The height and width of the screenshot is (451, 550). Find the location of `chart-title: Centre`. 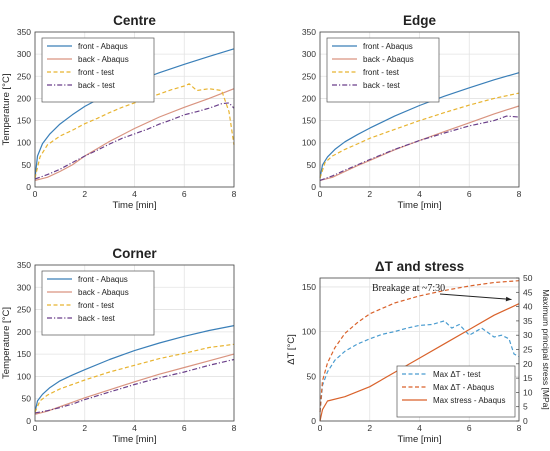

chart-title: Centre is located at coordinates (134, 20).